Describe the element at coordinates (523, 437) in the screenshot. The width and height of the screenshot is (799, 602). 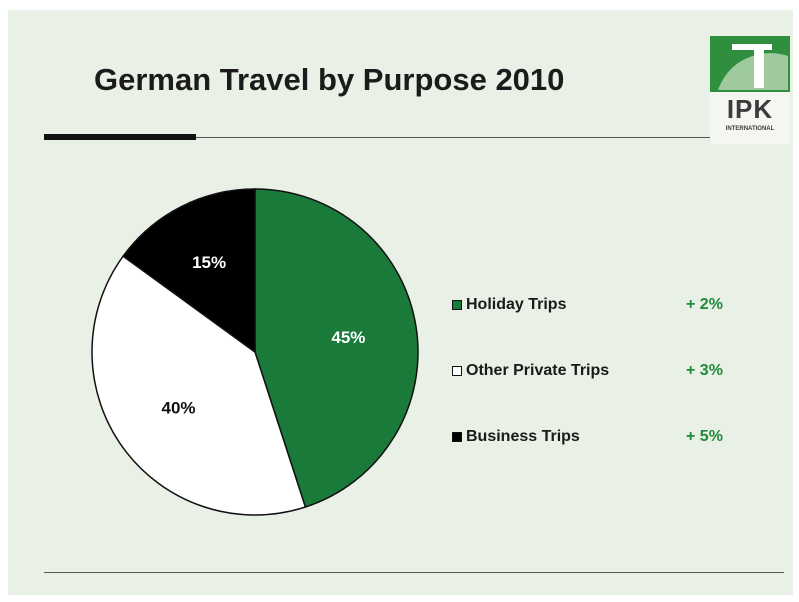
I see `legend-label: Business Trips` at that location.